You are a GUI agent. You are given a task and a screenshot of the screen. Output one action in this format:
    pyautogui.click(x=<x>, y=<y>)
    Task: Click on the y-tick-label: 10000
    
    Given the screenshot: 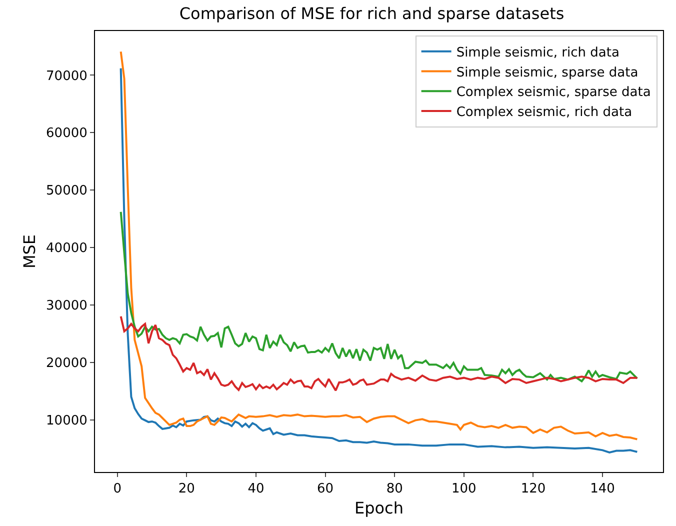 What is the action you would take?
    pyautogui.click(x=67, y=420)
    